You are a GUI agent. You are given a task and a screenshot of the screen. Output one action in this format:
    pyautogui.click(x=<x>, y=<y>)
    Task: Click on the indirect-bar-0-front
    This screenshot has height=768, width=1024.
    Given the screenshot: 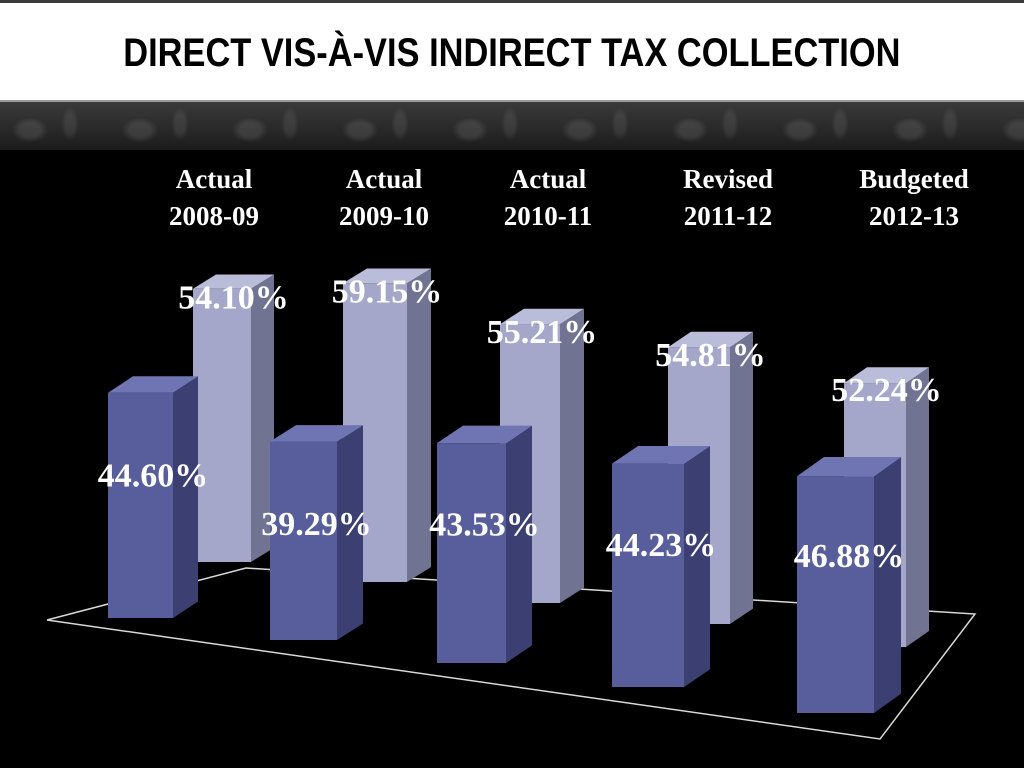 What is the action you would take?
    pyautogui.click(x=222, y=425)
    